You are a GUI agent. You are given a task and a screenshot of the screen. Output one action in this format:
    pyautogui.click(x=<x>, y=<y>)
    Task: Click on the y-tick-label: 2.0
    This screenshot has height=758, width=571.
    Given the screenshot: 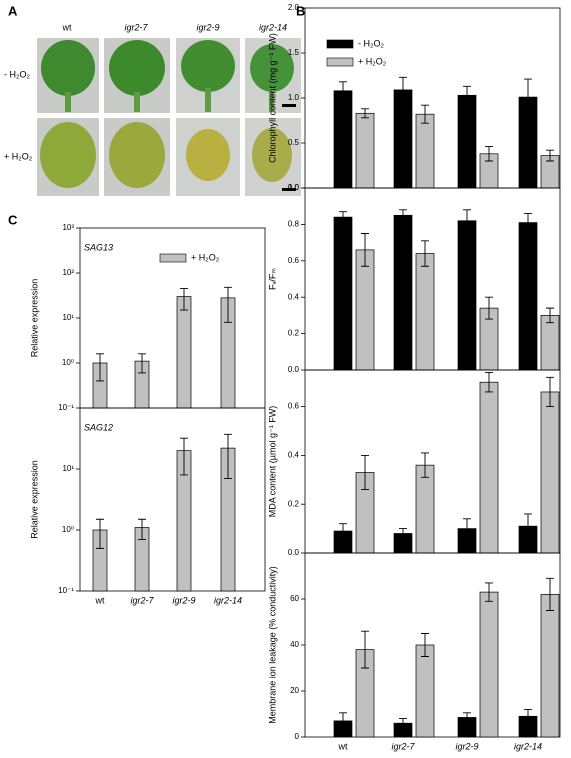 What is the action you would take?
    pyautogui.click(x=294, y=7)
    